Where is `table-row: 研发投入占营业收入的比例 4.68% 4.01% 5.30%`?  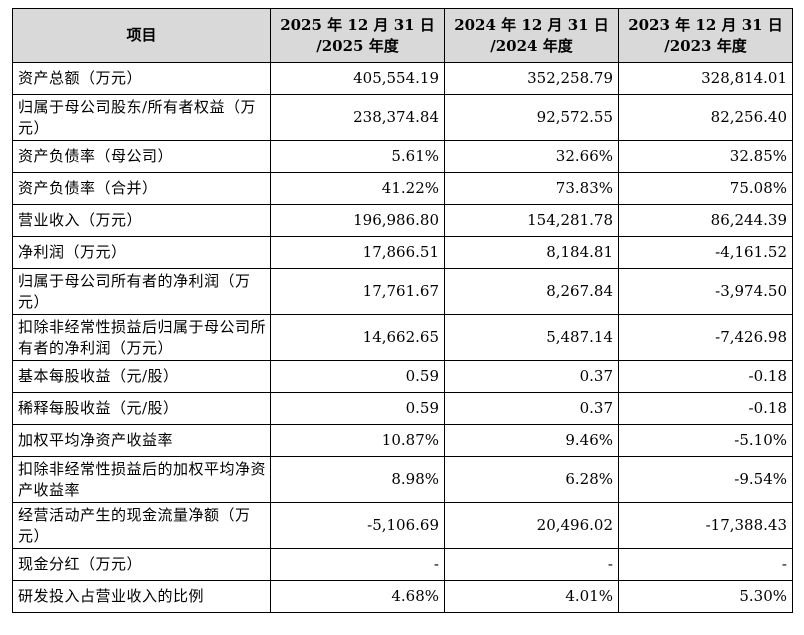
table-row: 研发投入占营业收入的比例 4.68% 4.01% 5.30% is located at coordinates (402, 596).